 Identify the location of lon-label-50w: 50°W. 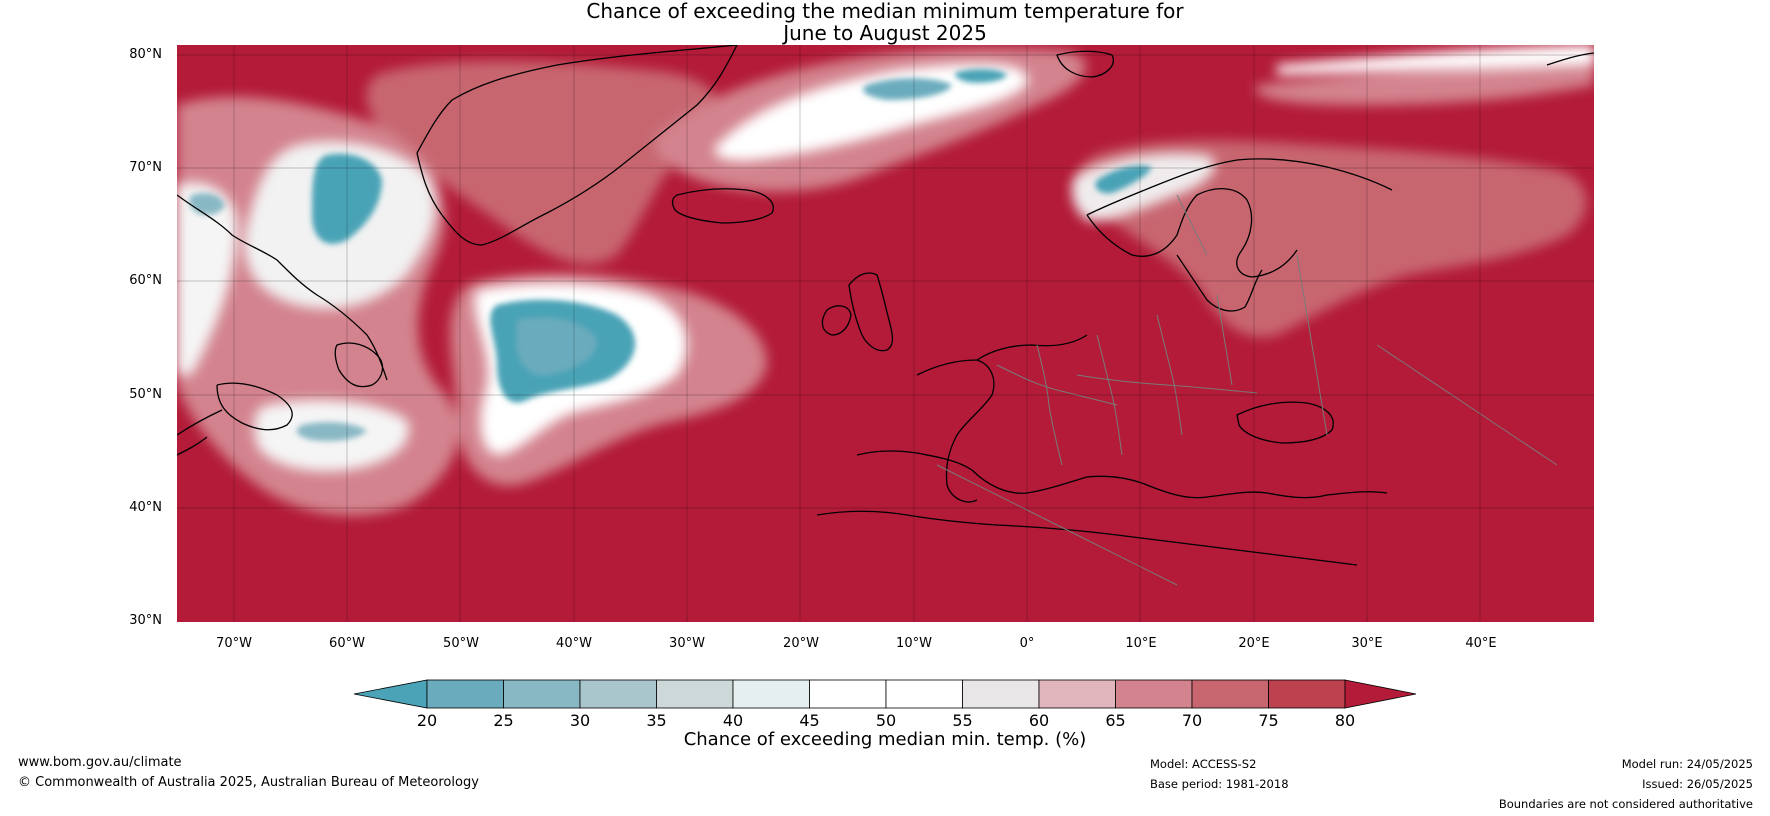
(461, 643).